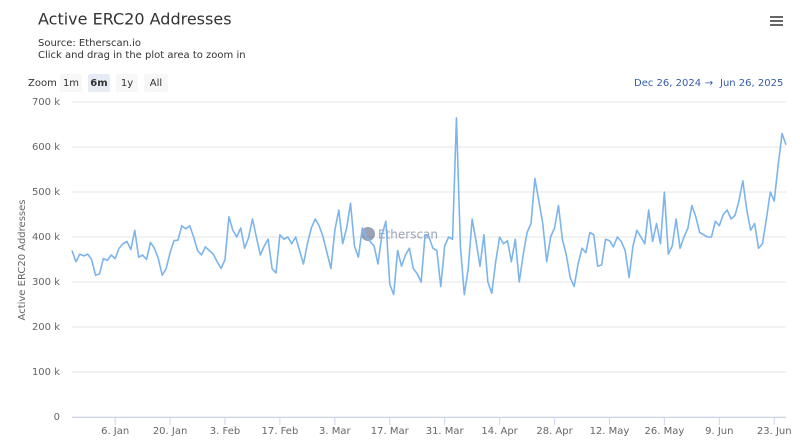  I want to click on y-tick-label: 200 k, so click(46, 327).